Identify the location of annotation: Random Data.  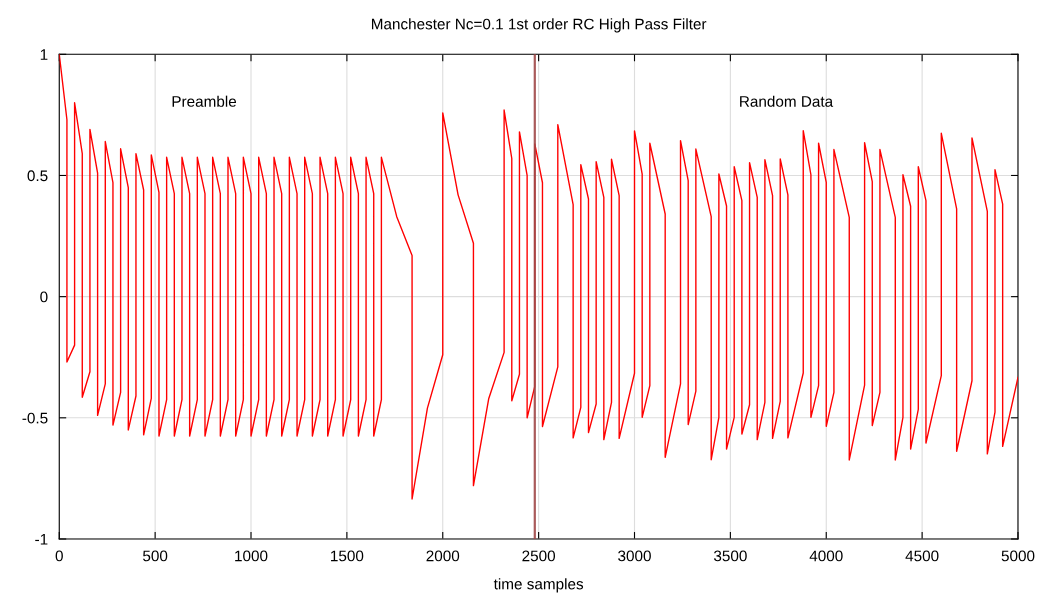
(787, 101).